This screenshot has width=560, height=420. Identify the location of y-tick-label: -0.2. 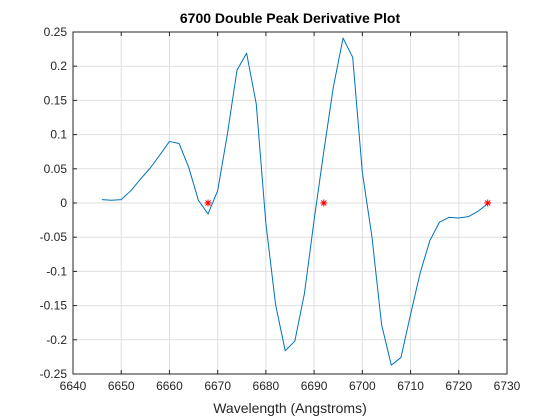
(56, 340).